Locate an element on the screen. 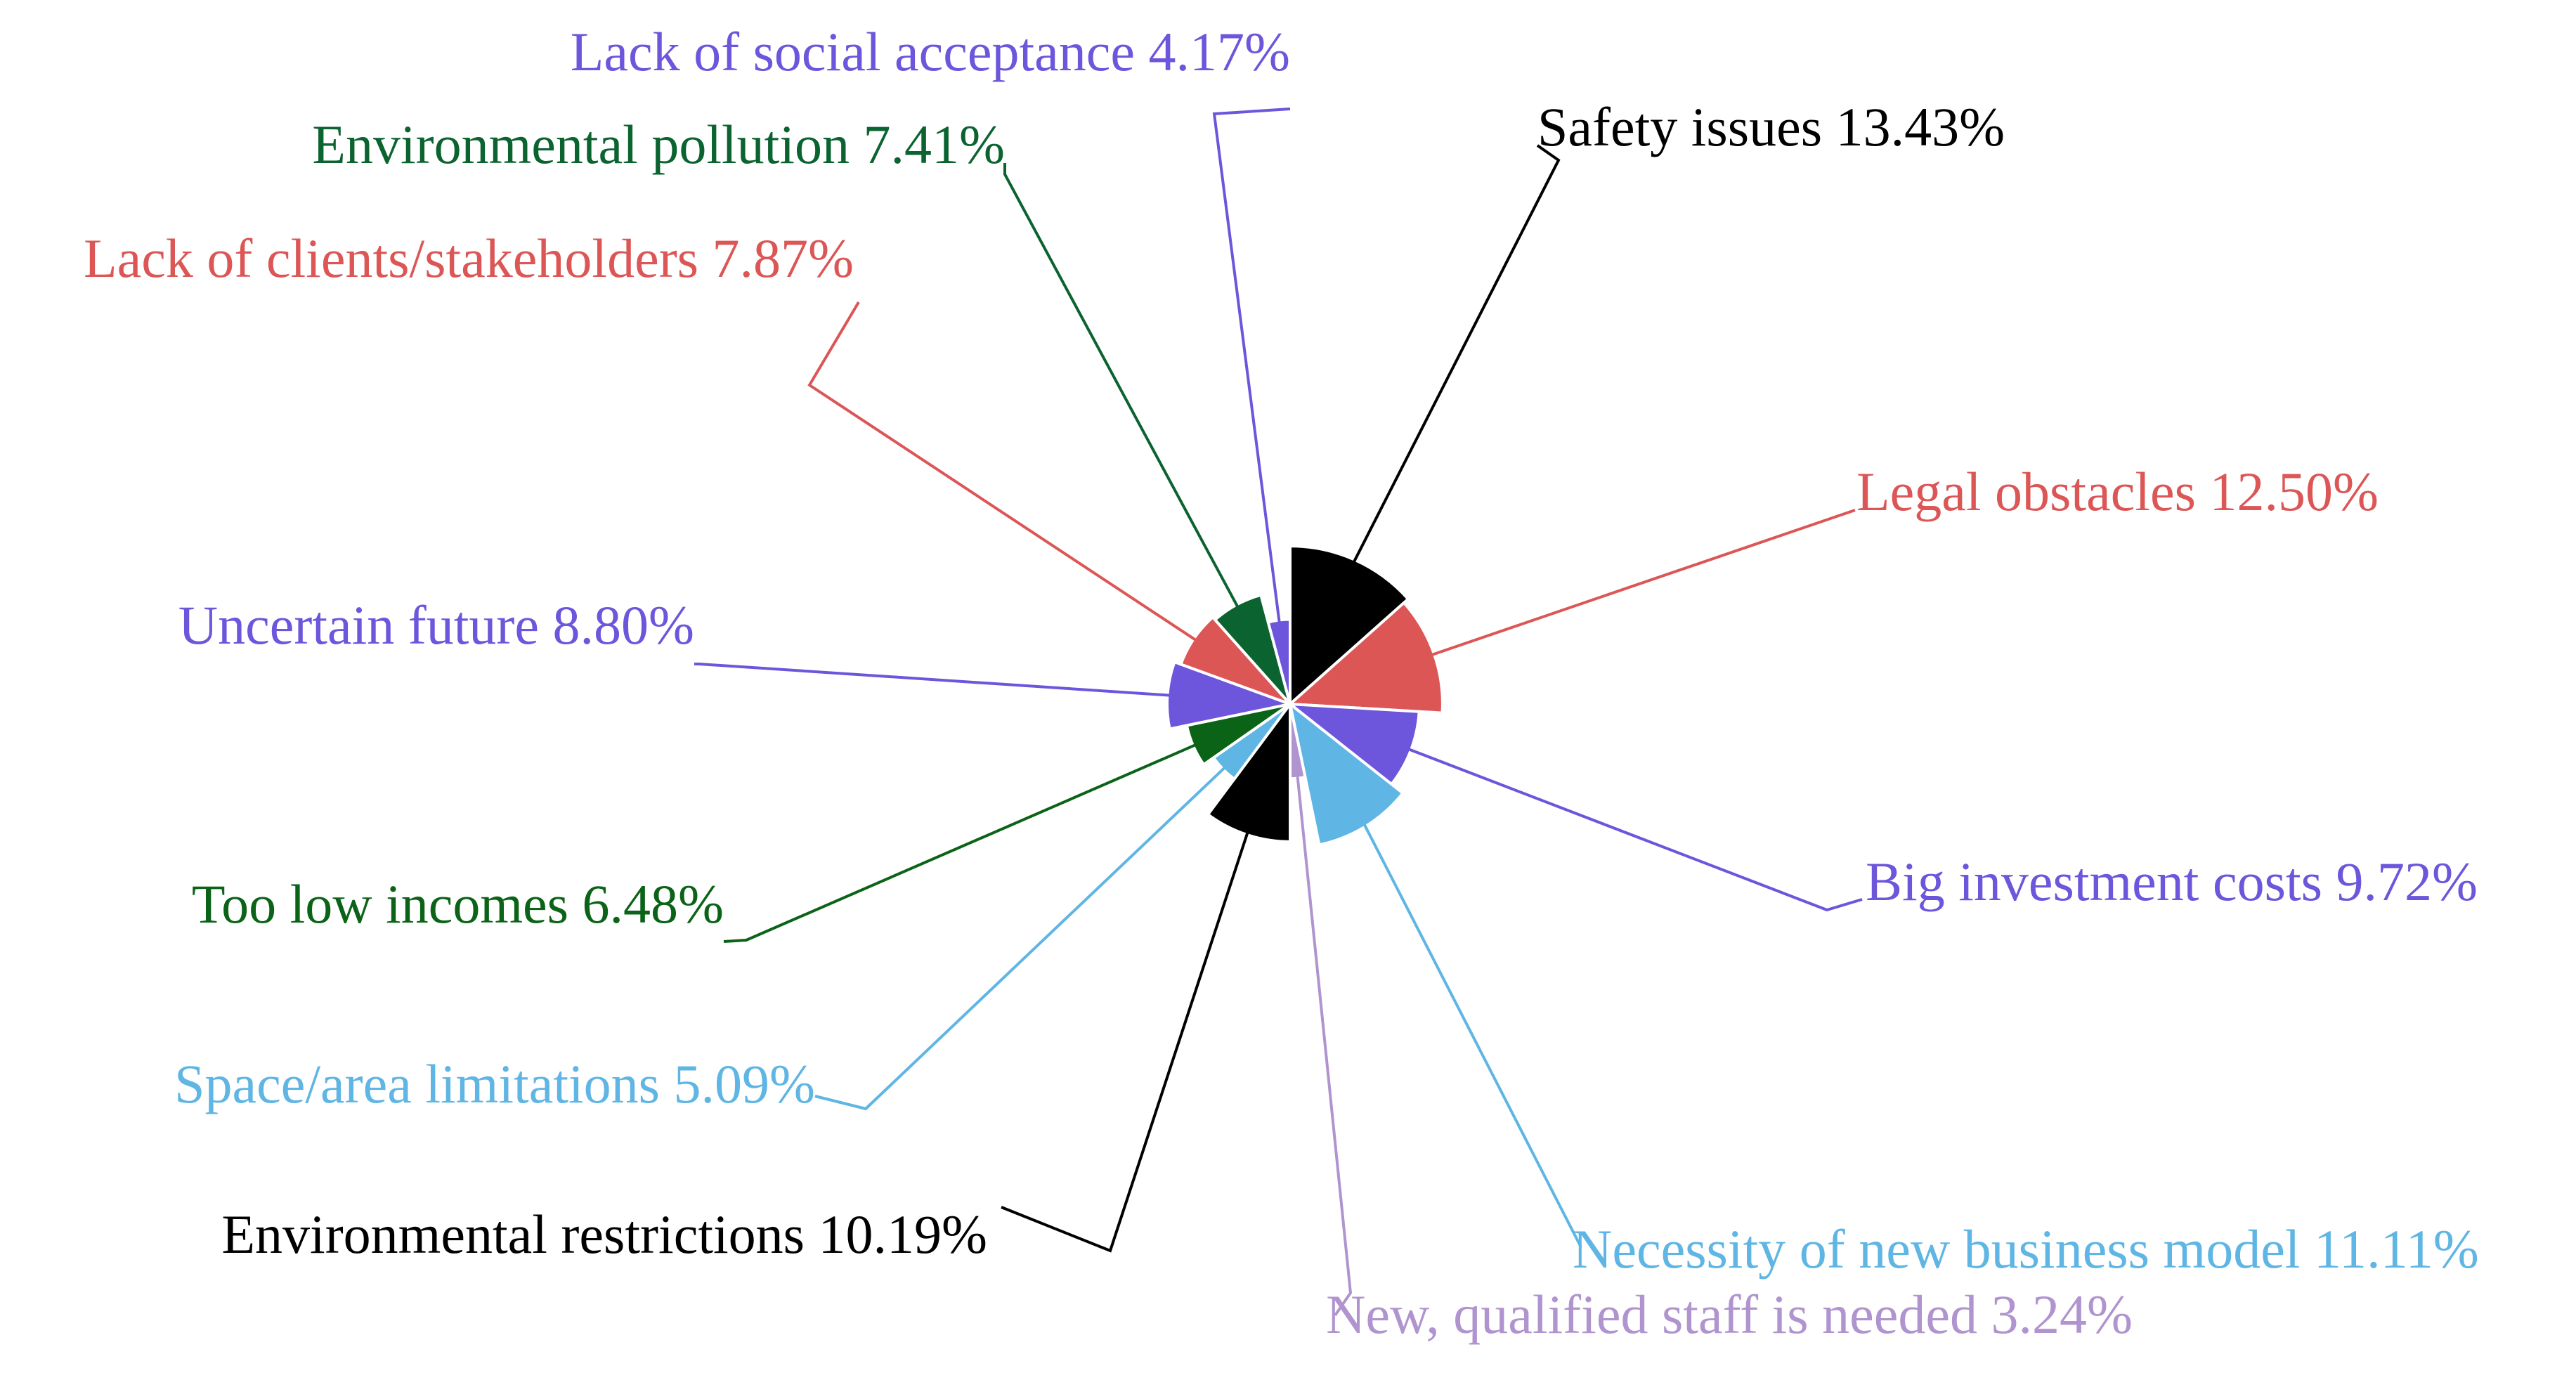  label-environmental-restrictions: Environmental restrictions 10.19% is located at coordinates (604, 1234).